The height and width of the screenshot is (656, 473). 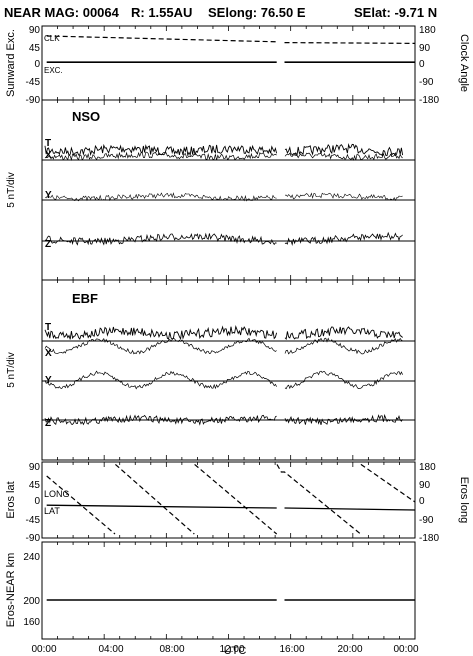 I want to click on ebf-trace-label-x: X, so click(x=48, y=353).